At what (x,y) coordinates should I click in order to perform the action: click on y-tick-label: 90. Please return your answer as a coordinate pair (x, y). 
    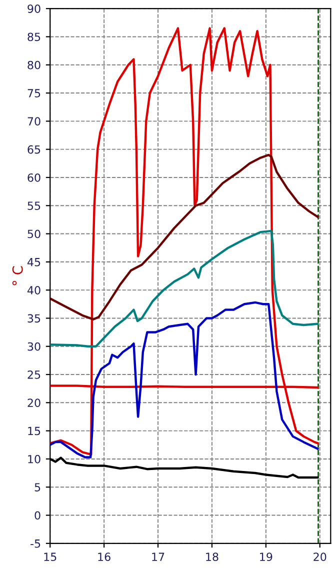
    Looking at the image, I should click on (34, 8).